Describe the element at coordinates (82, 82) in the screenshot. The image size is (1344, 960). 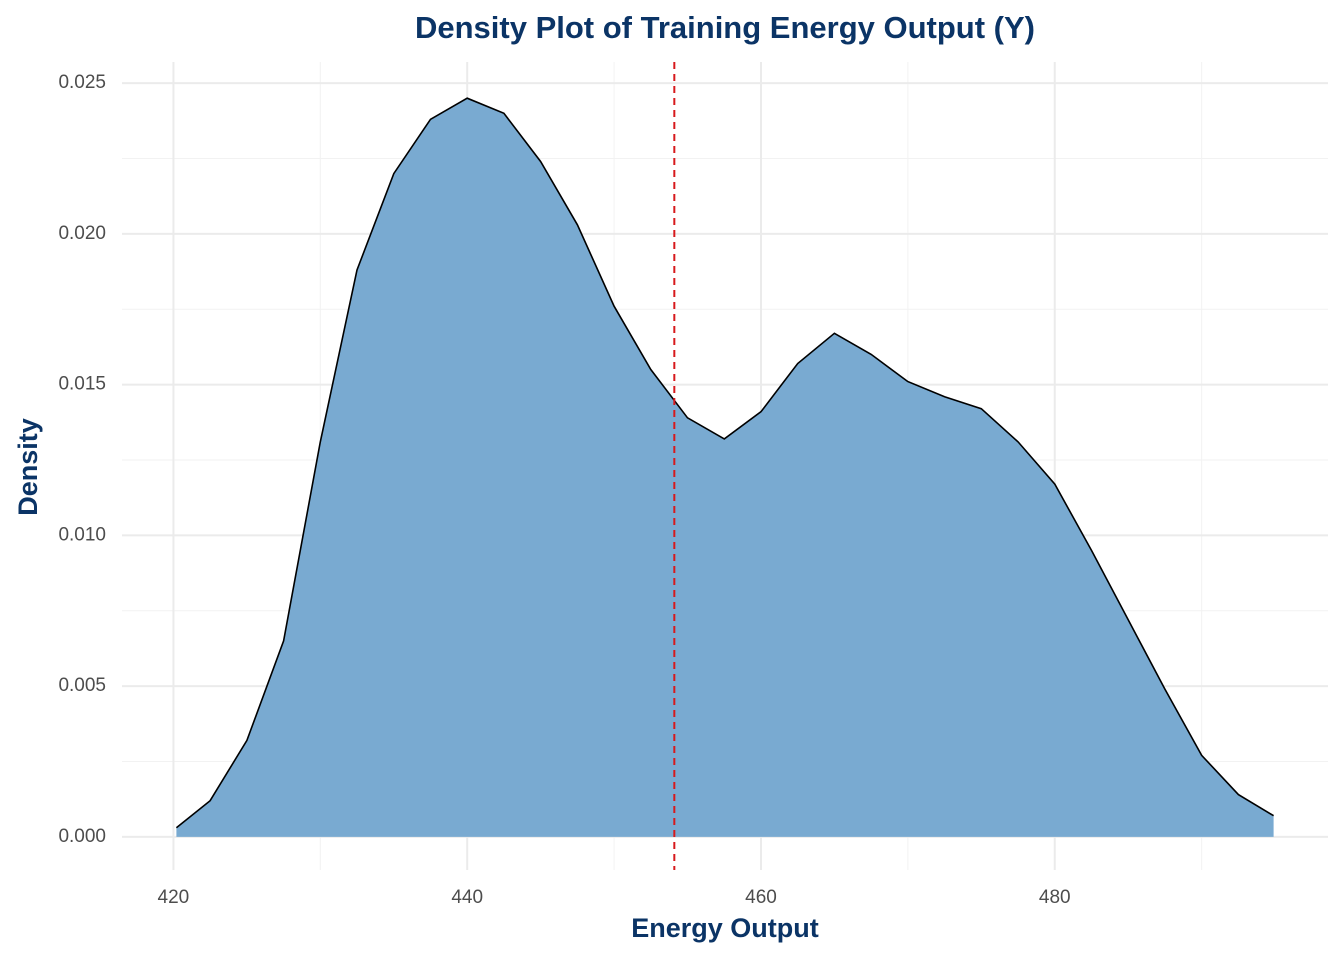
I see `y-tick-label: 0.025` at that location.